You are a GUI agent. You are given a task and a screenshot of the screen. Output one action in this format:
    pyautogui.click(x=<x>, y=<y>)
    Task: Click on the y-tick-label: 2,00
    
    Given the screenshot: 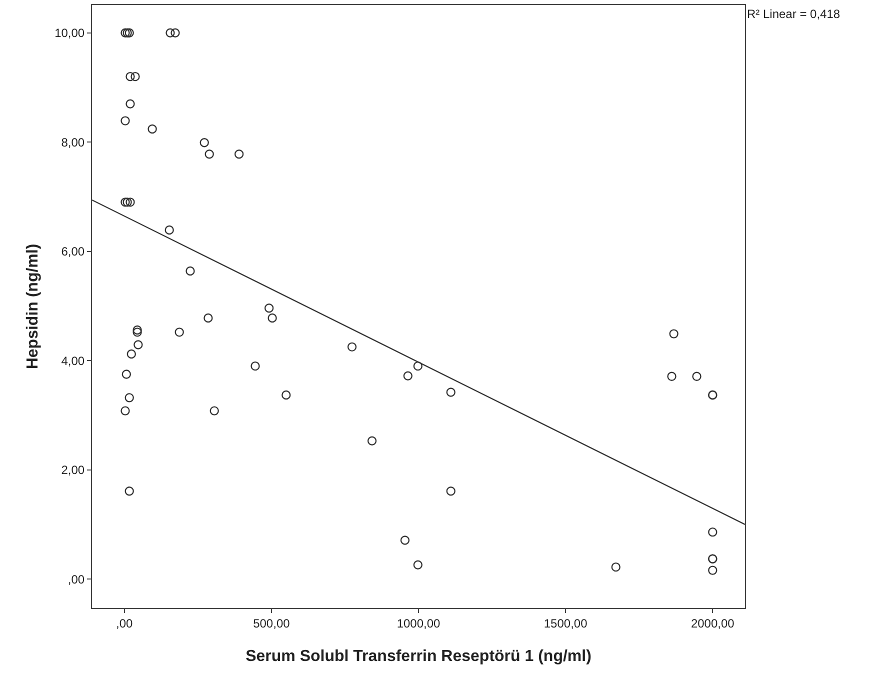 What is the action you would take?
    pyautogui.click(x=73, y=470)
    